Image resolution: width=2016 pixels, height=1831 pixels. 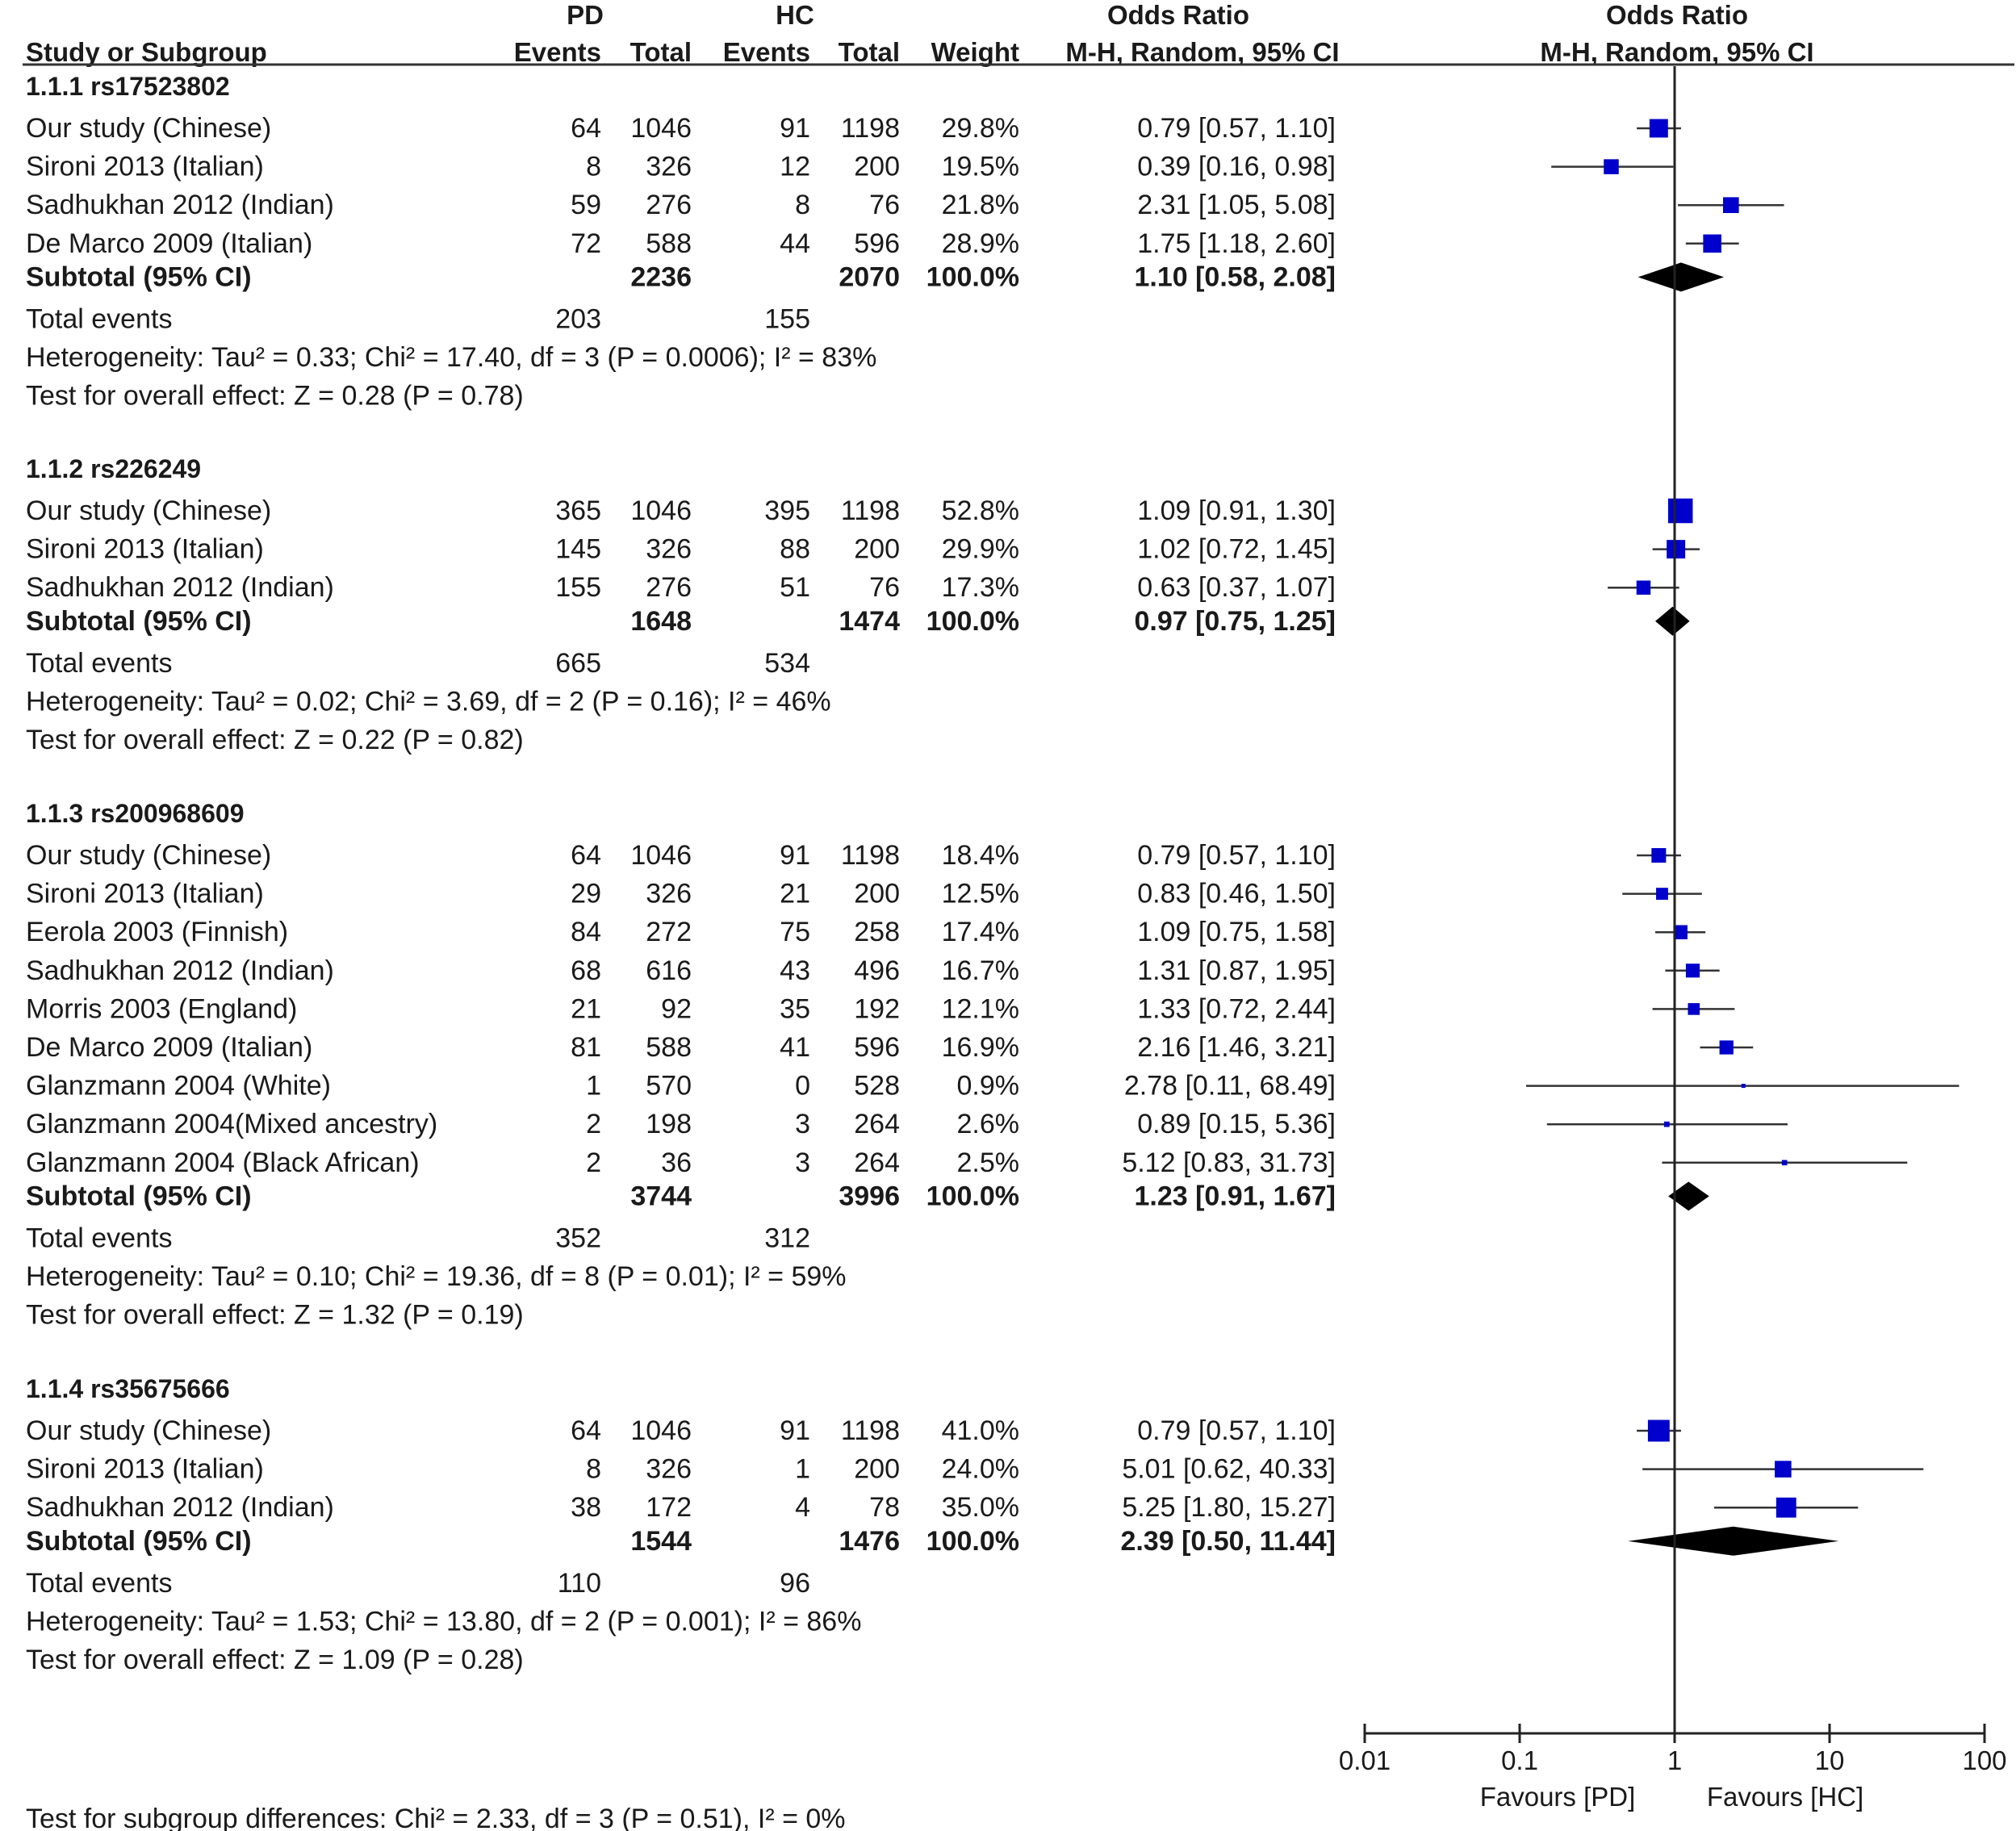 I want to click on study-label: Glanzmann 2004 (White), so click(x=178, y=1086).